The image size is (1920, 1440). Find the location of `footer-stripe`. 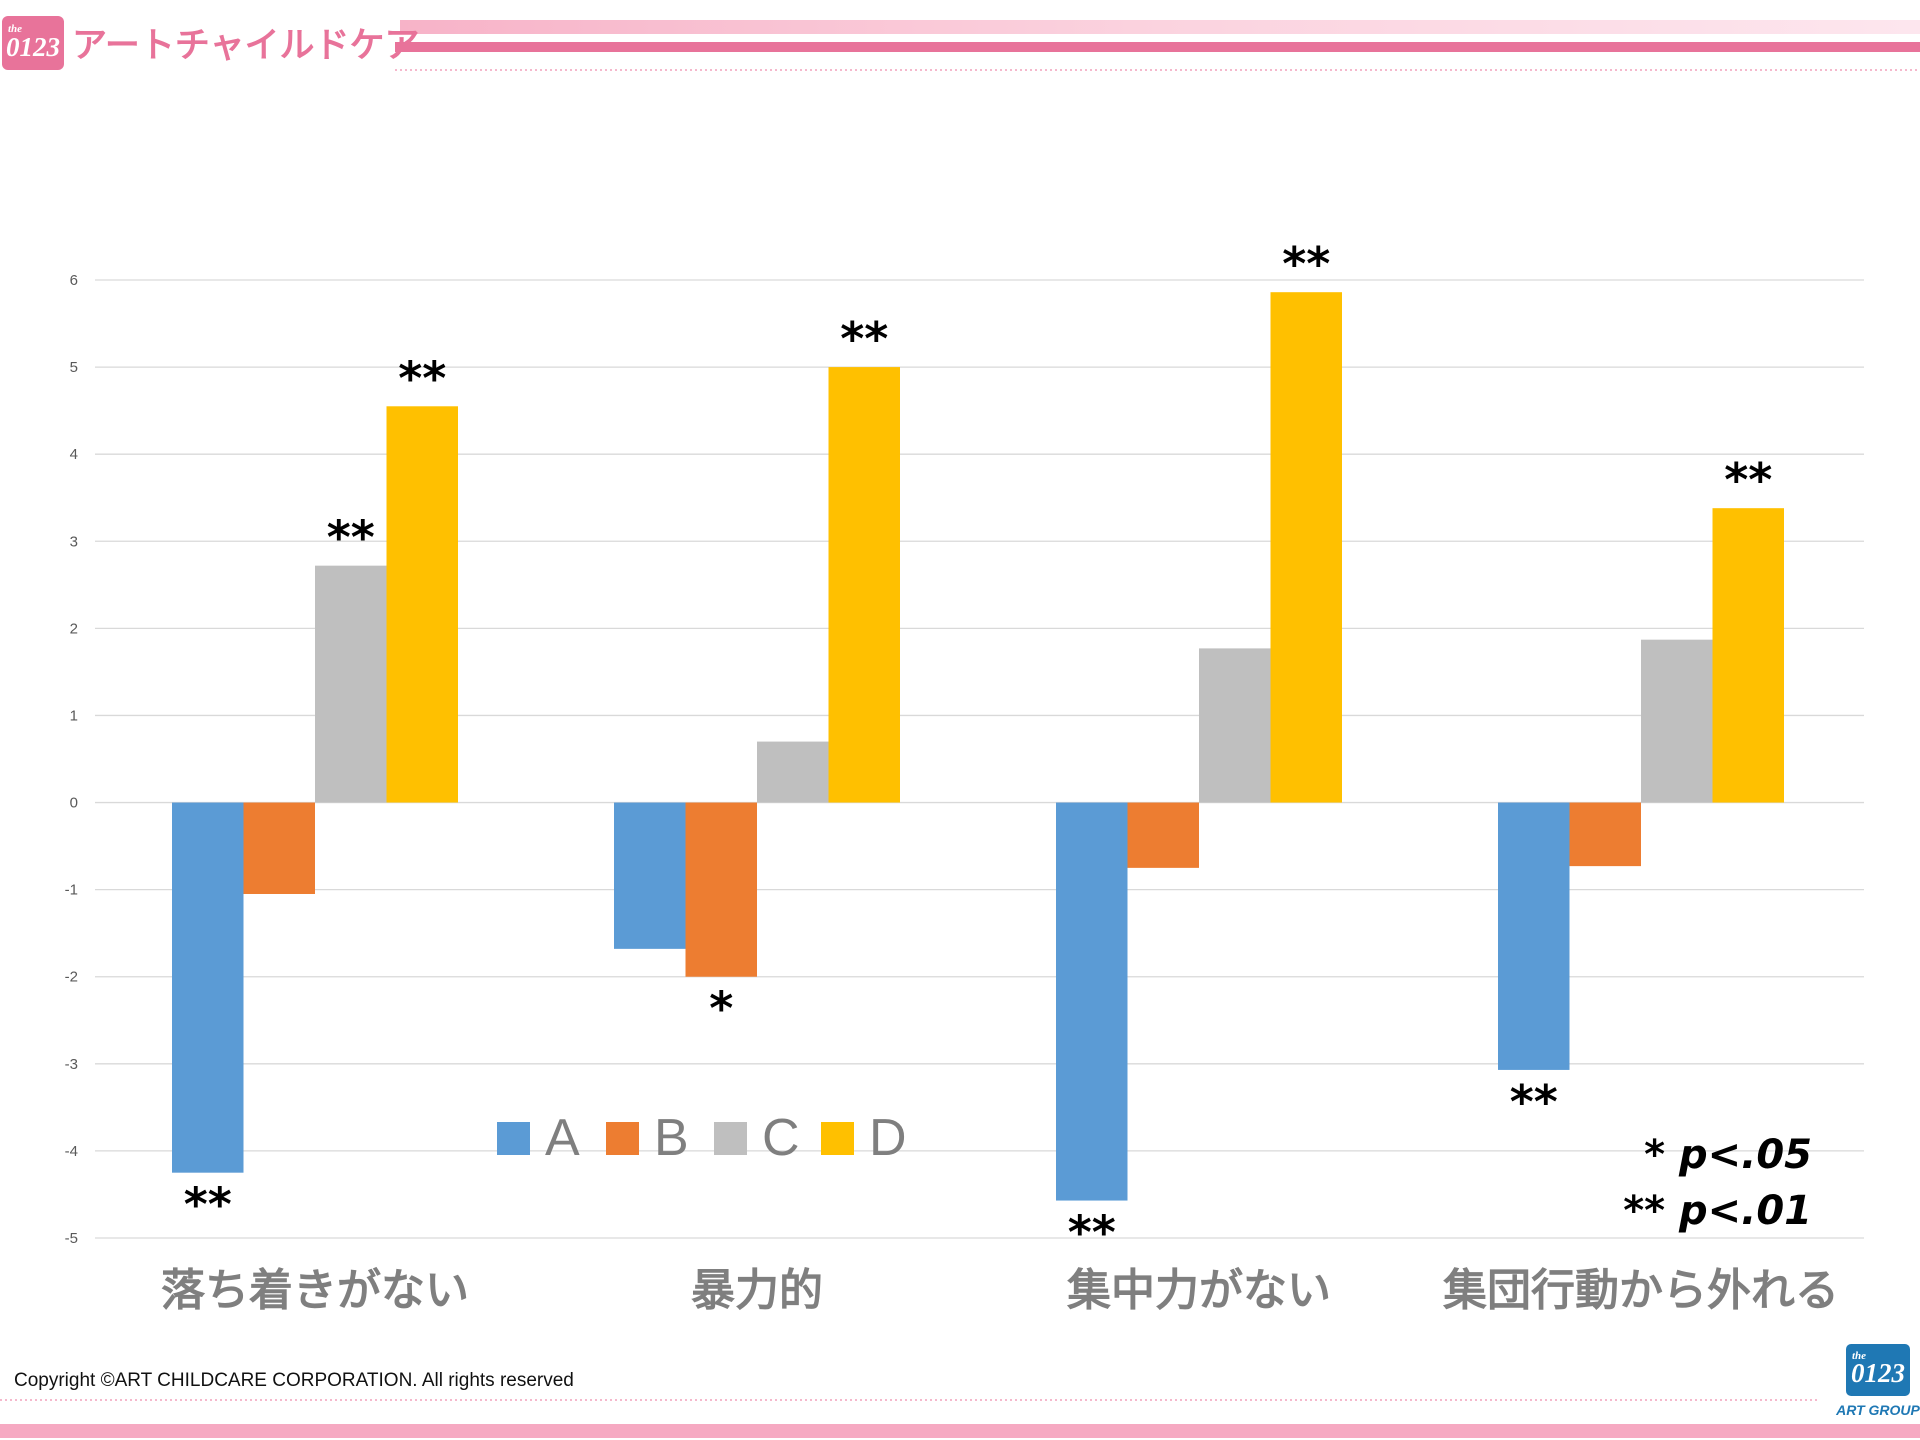

footer-stripe is located at coordinates (960, 1431).